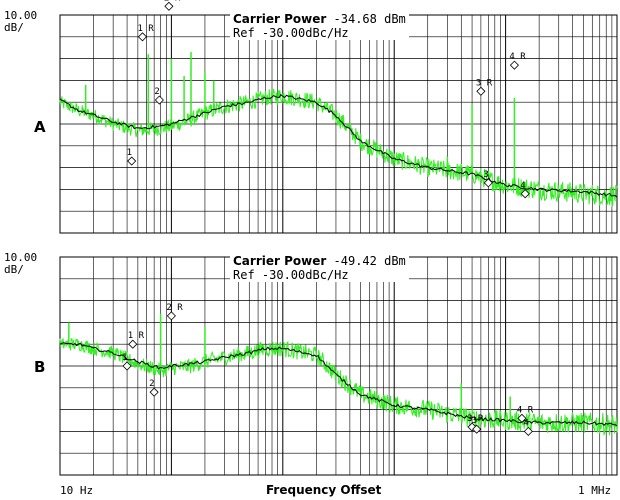 The width and height of the screenshot is (620, 500). Describe the element at coordinates (369, 19) in the screenshot. I see `panel-a-carrier-power-value: -34.68 dBm` at that location.